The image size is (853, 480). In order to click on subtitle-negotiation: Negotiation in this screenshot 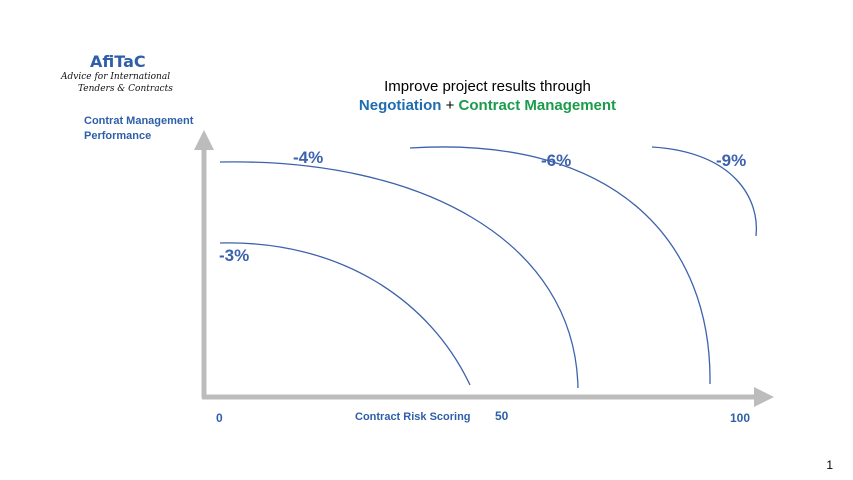, I will do `click(400, 105)`.